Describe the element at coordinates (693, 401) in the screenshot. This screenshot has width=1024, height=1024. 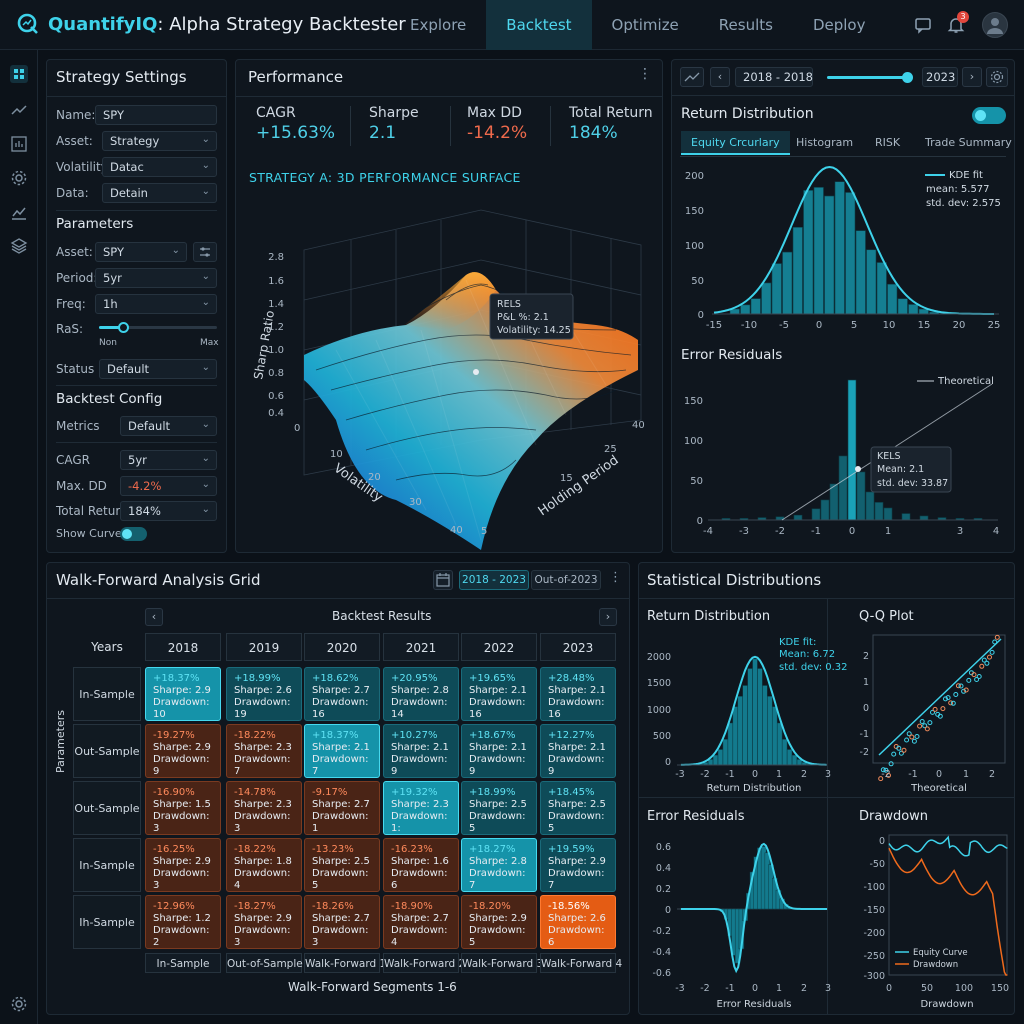
I see `svg-text: 150` at that location.